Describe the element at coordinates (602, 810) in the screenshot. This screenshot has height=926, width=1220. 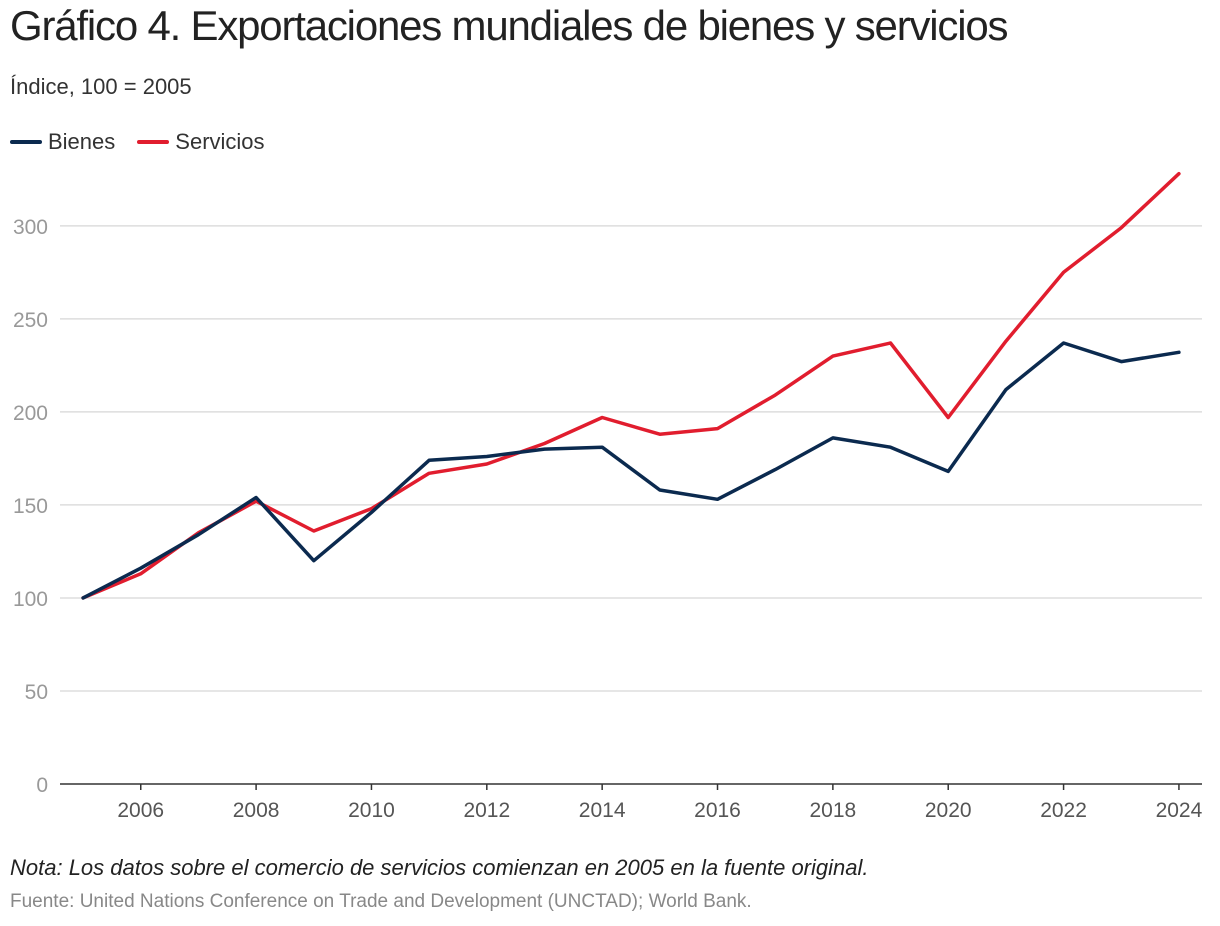
I see `x-tick-label-2014: 2014` at that location.